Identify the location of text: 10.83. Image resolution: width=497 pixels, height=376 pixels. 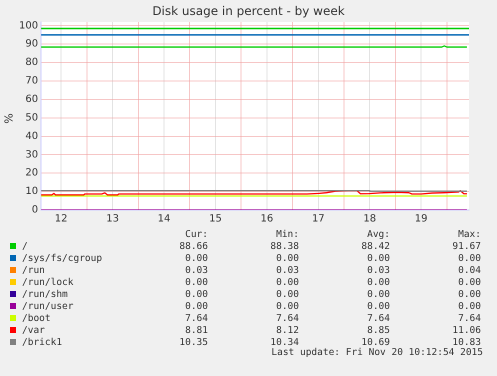
(466, 342).